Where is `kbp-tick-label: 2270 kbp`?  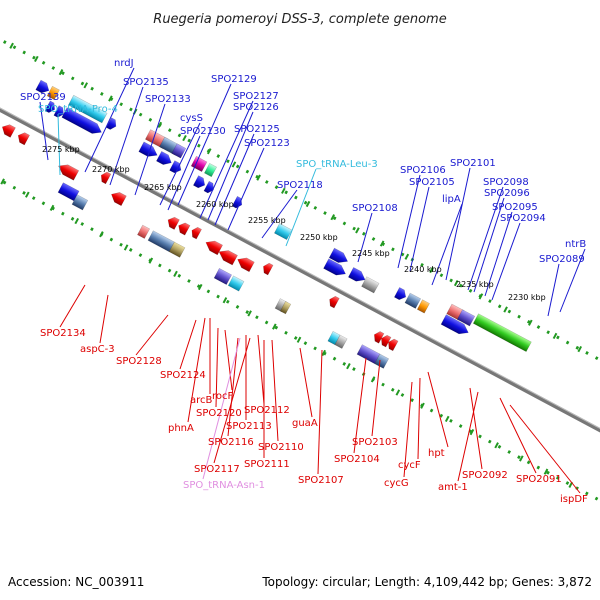
kbp-tick-label: 2270 kbp is located at coordinates (111, 169).